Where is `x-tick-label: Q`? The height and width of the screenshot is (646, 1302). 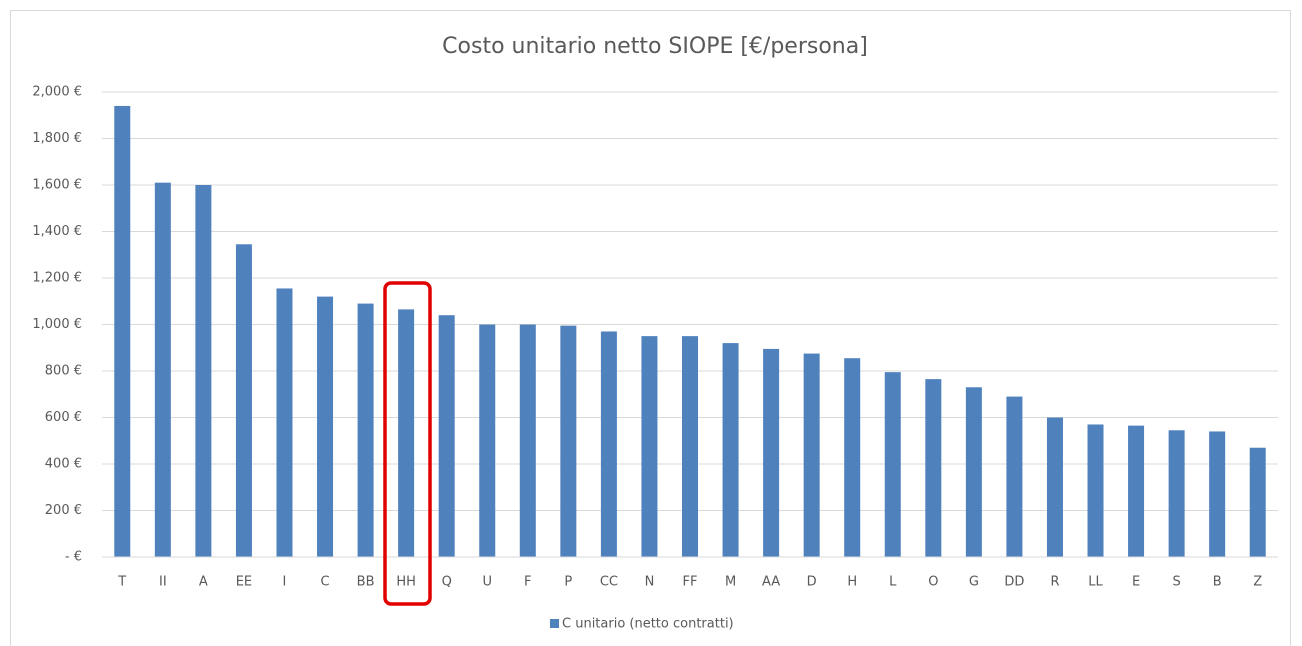 x-tick-label: Q is located at coordinates (447, 582).